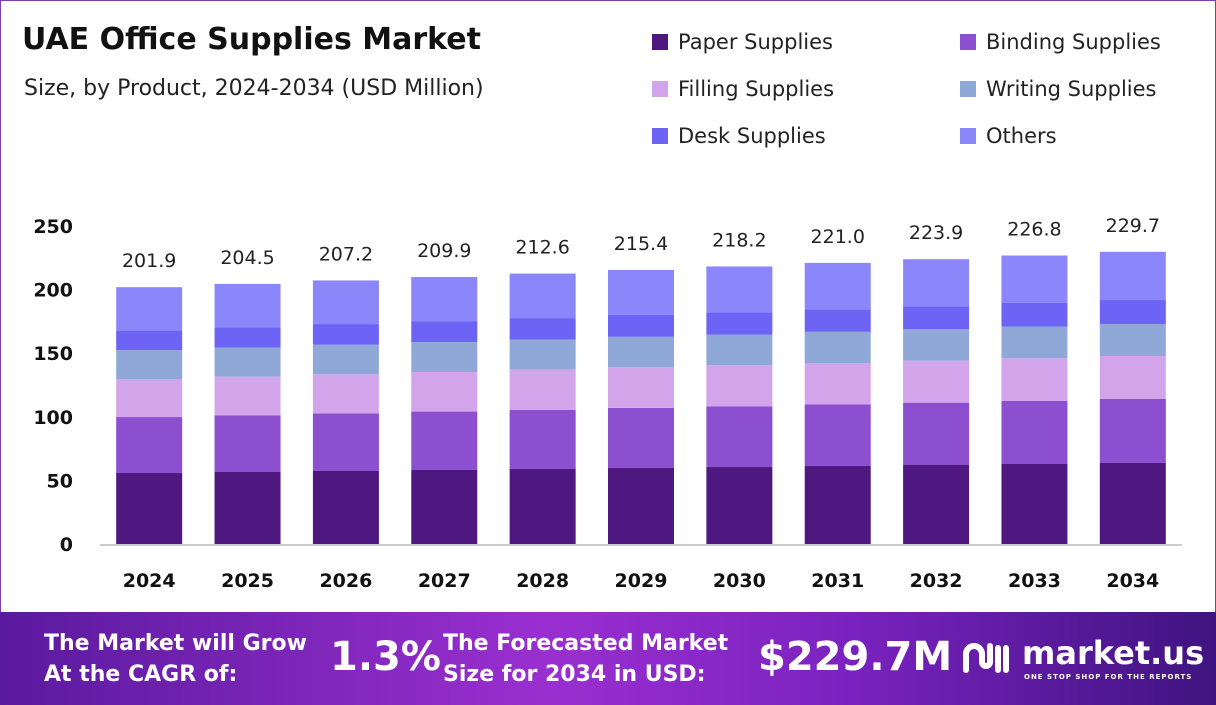 The image size is (1216, 705). What do you see at coordinates (66, 545) in the screenshot?
I see `y-tick-label: 0` at bounding box center [66, 545].